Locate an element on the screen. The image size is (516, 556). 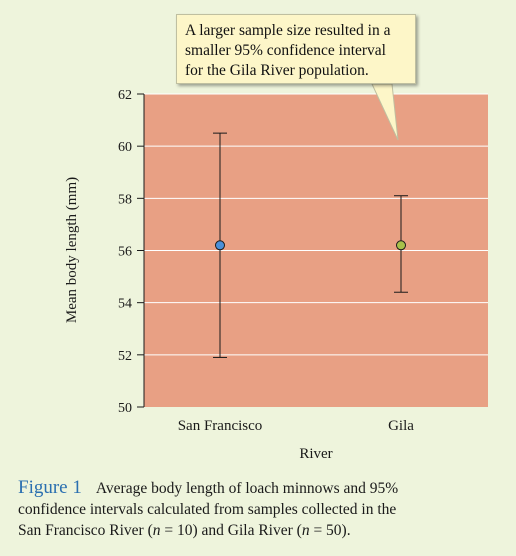
y-tick-label: 58 is located at coordinates (125, 199).